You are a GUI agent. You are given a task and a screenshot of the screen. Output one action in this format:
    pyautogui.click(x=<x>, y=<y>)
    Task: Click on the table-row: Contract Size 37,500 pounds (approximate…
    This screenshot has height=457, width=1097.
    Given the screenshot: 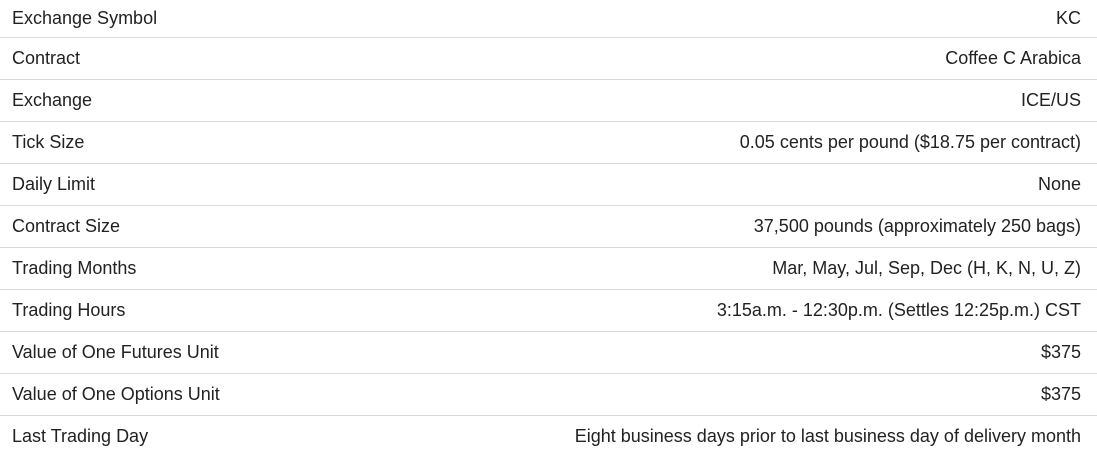 What is the action you would take?
    pyautogui.click(x=548, y=226)
    